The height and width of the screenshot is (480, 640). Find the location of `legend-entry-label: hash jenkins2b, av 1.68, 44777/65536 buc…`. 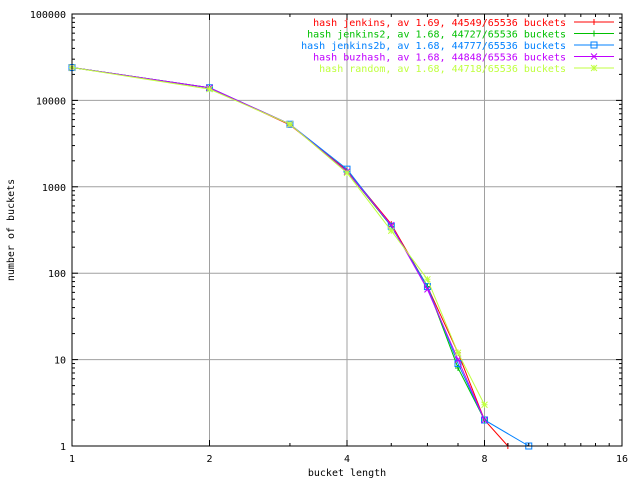

legend-entry-label: hash jenkins2b, av 1.68, 44777/65536 buc… is located at coordinates (433, 46).